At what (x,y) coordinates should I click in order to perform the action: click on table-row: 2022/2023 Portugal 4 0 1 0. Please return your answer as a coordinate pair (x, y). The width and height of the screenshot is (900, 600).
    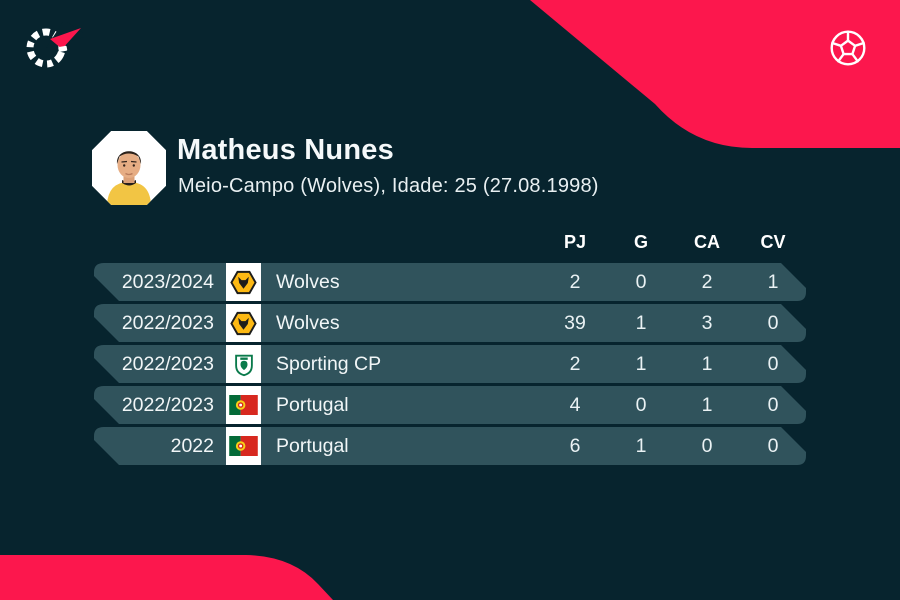
    Looking at the image, I should click on (450, 405).